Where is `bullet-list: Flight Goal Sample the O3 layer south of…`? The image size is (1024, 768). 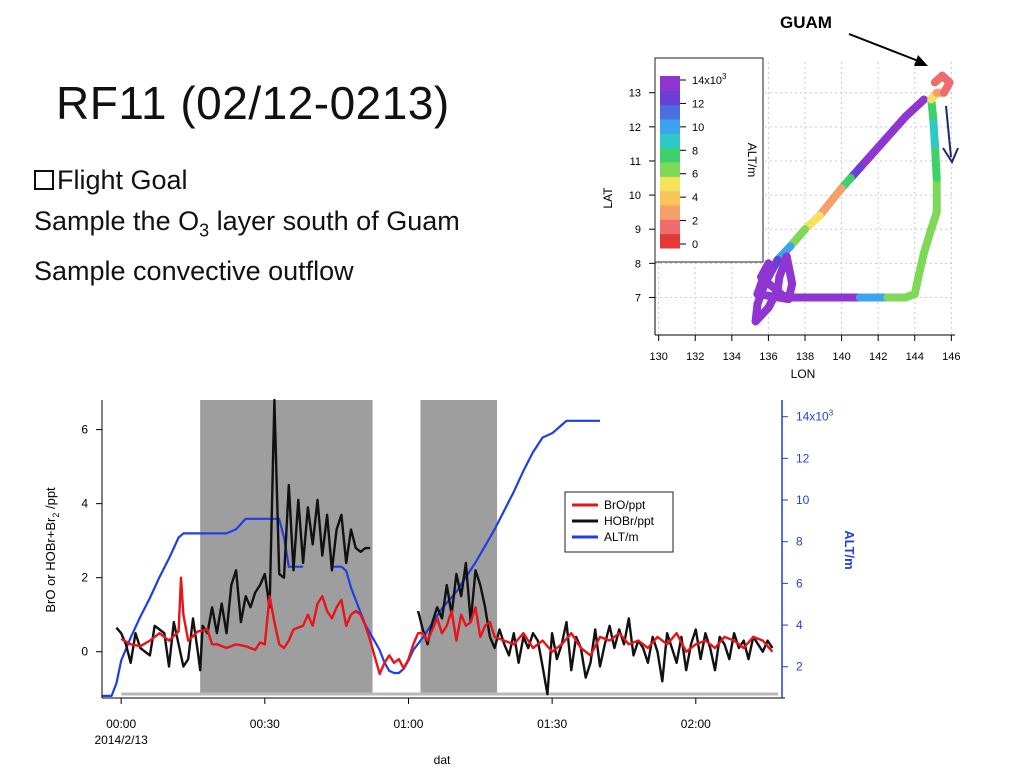 bullet-list: Flight Goal Sample the O3 layer south of… is located at coordinates (247, 226).